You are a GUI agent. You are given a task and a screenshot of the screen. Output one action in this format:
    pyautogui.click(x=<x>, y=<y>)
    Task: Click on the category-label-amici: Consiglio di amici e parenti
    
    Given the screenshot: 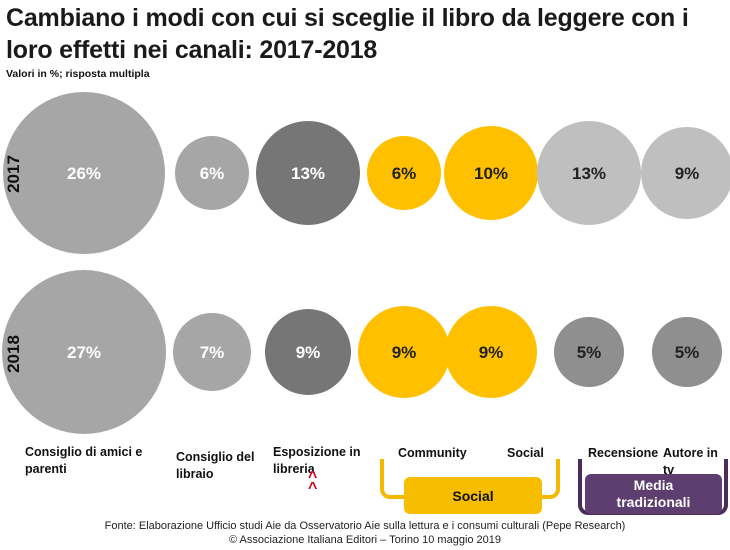 What is the action you would take?
    pyautogui.click(x=84, y=460)
    